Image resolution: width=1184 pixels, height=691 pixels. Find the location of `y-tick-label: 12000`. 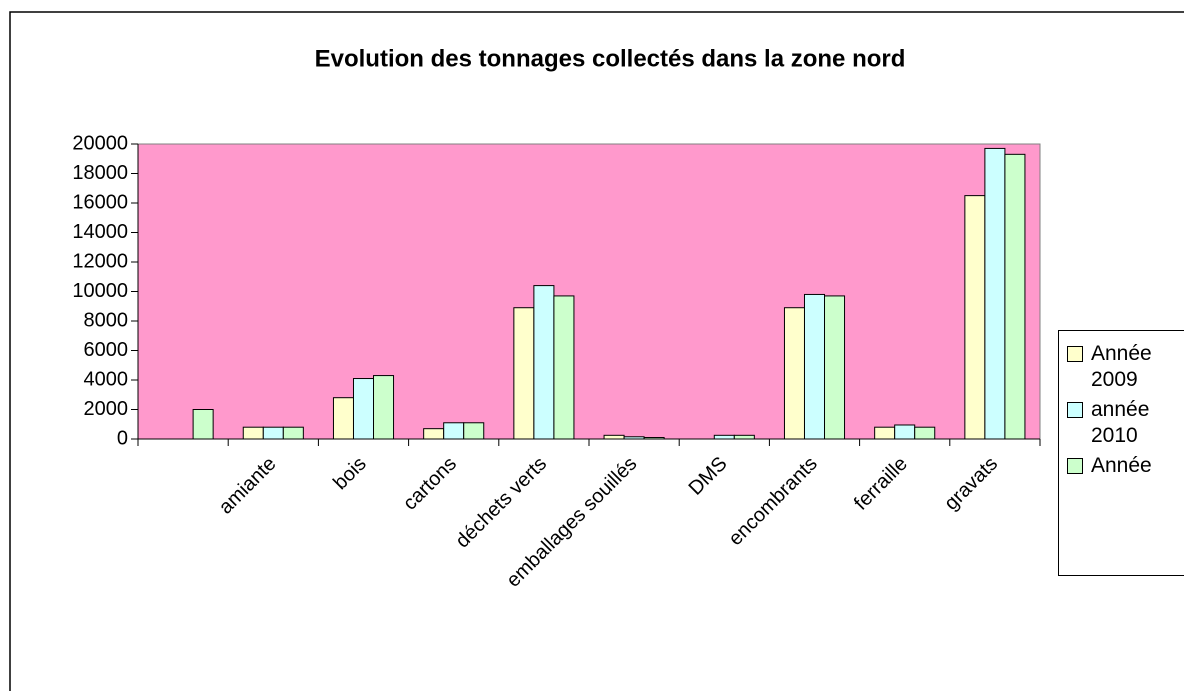

y-tick-label: 12000 is located at coordinates (100, 261).